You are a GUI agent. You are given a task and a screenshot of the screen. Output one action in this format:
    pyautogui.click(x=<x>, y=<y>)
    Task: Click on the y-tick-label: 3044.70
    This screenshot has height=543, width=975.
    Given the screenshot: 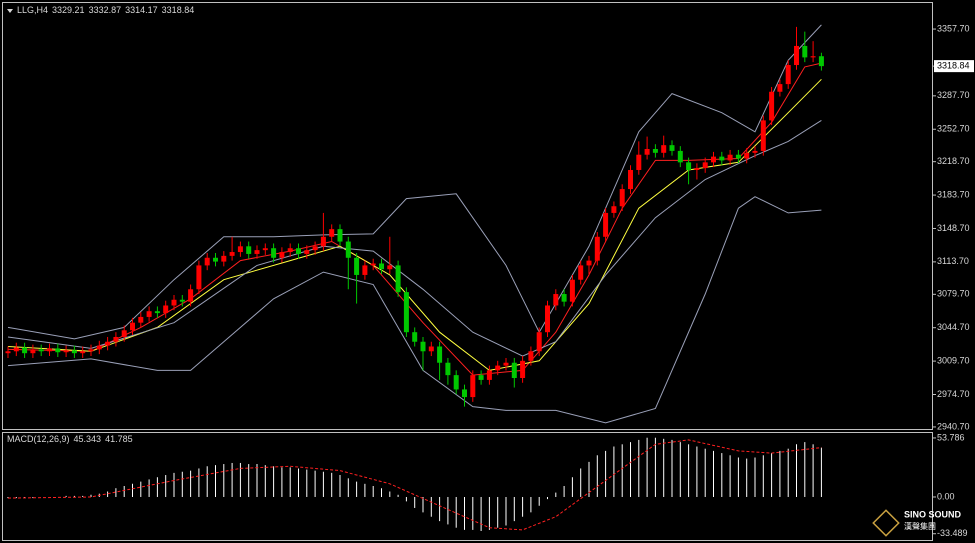 What is the action you would take?
    pyautogui.click(x=953, y=327)
    